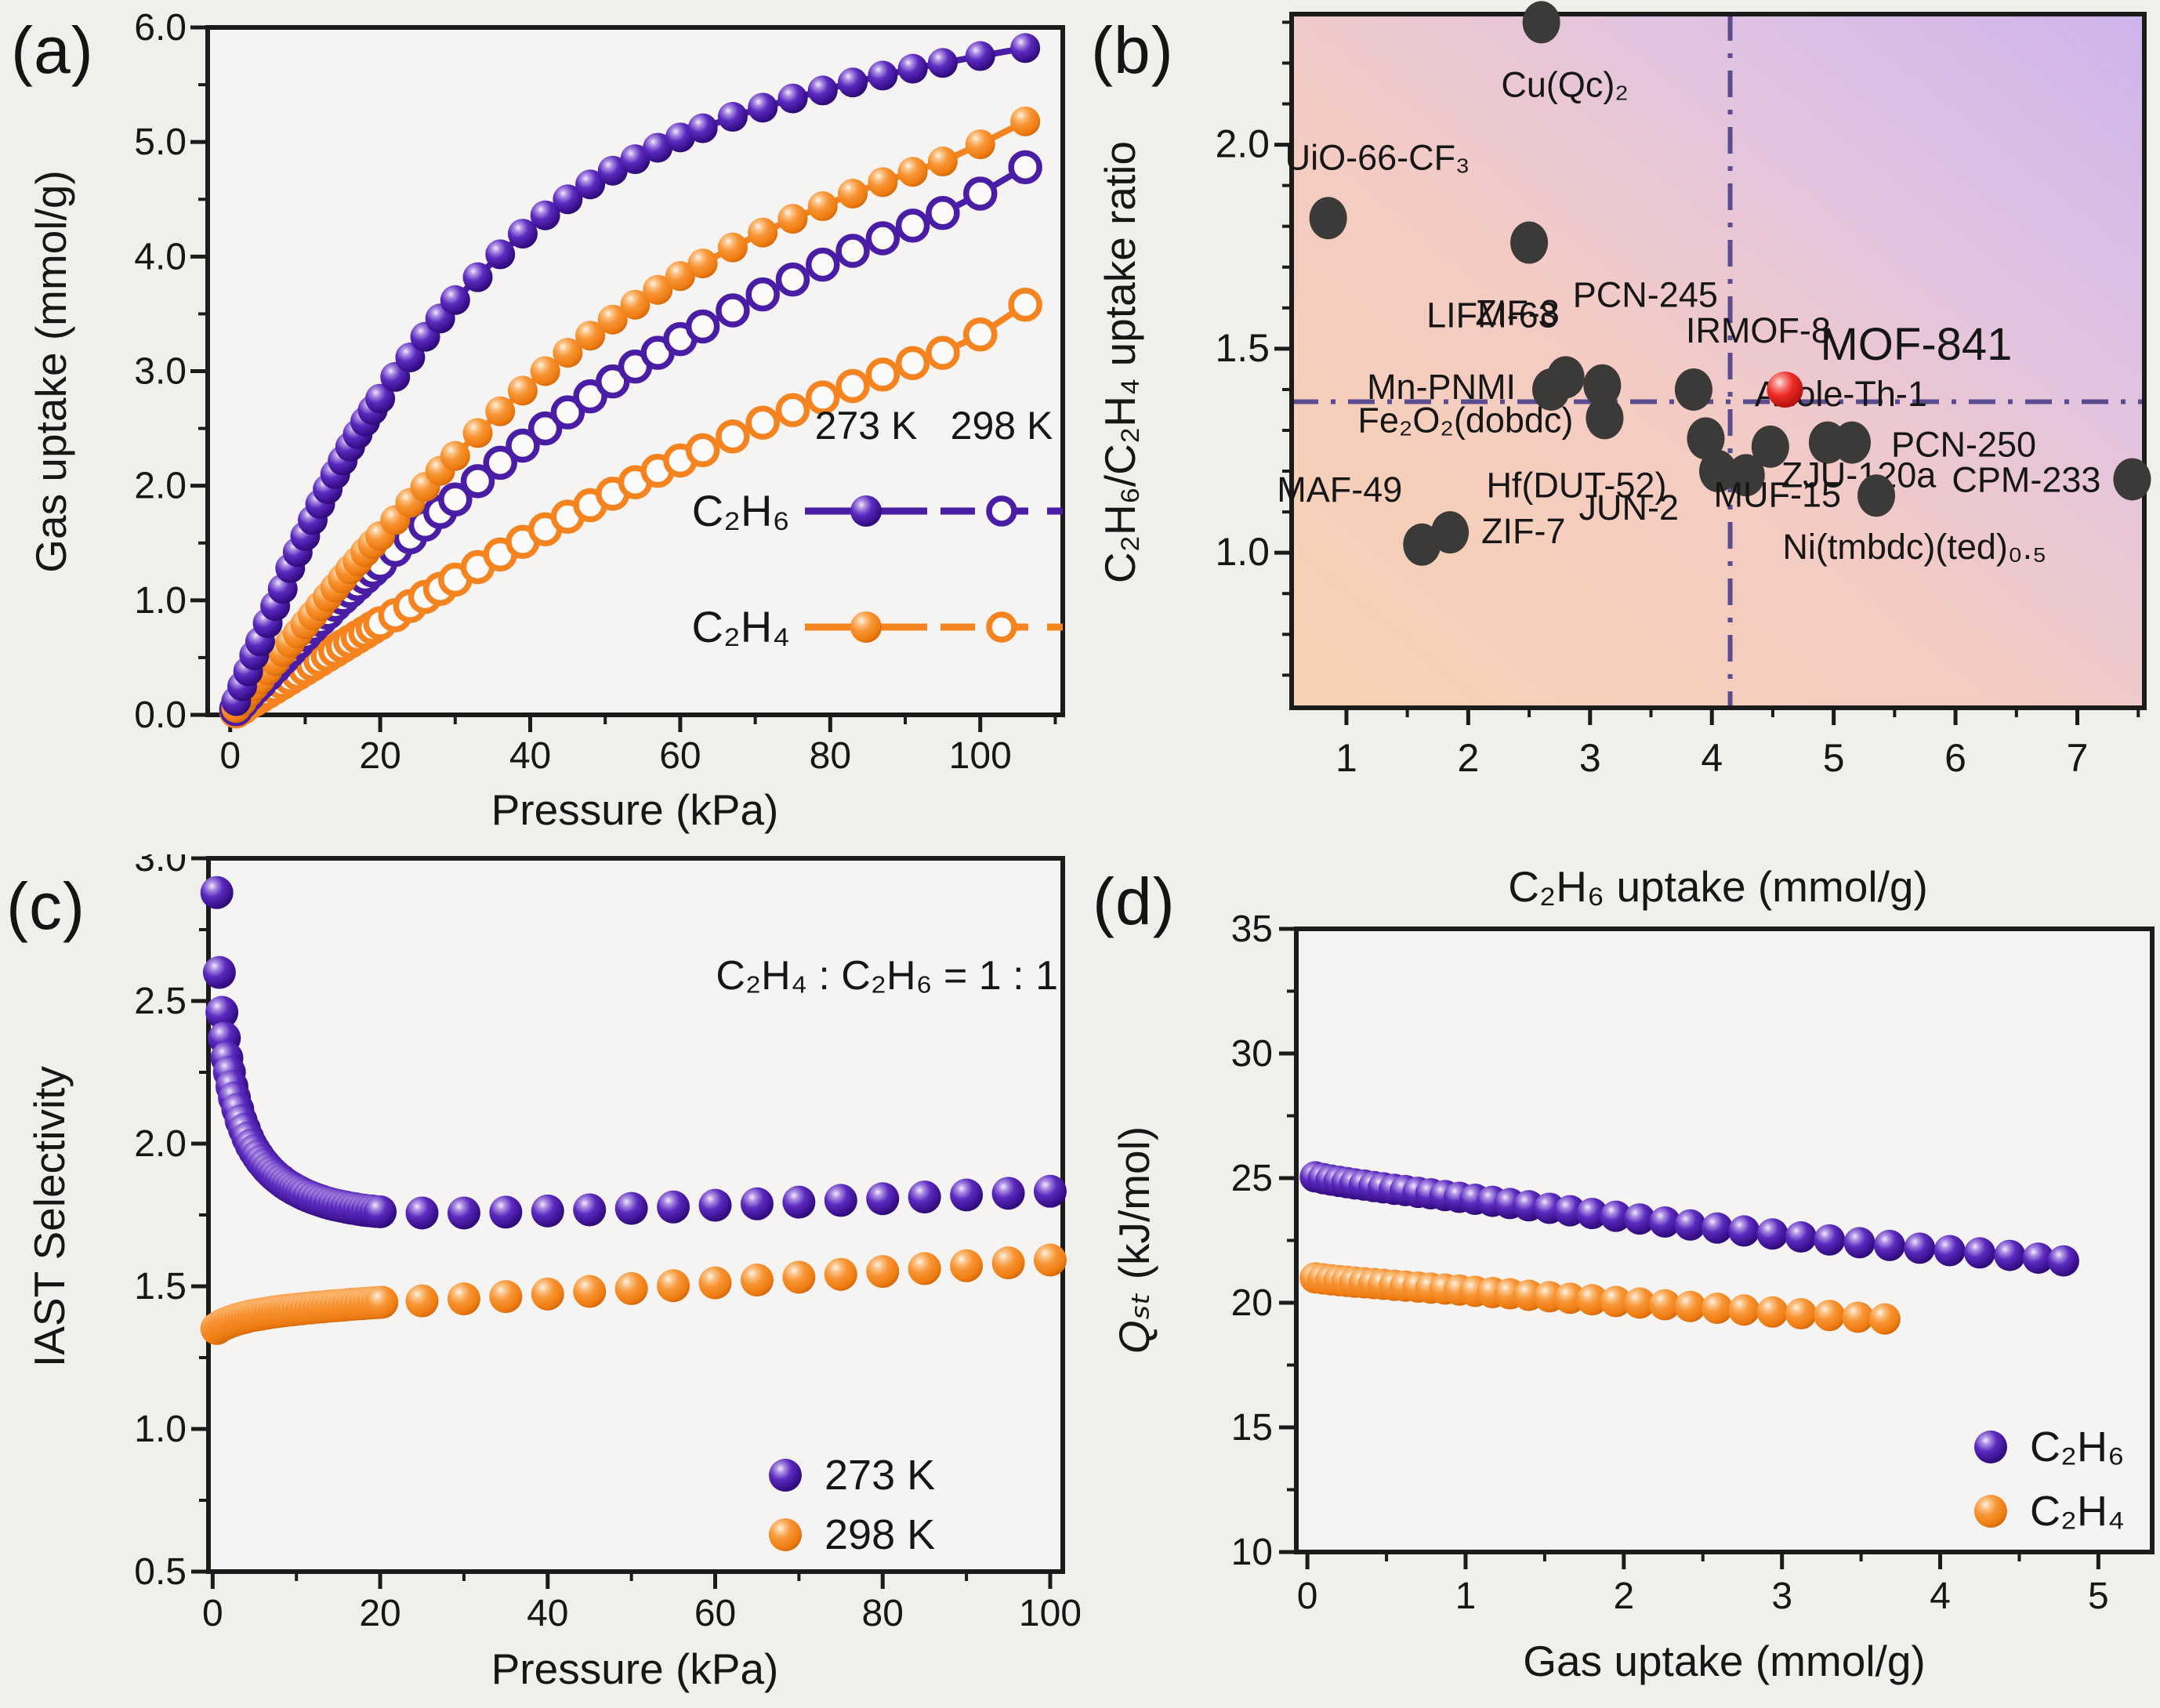  Describe the element at coordinates (1914, 547) in the screenshot. I see `mof-label: Ni(tmbdc)(ted)₀.₅` at that location.